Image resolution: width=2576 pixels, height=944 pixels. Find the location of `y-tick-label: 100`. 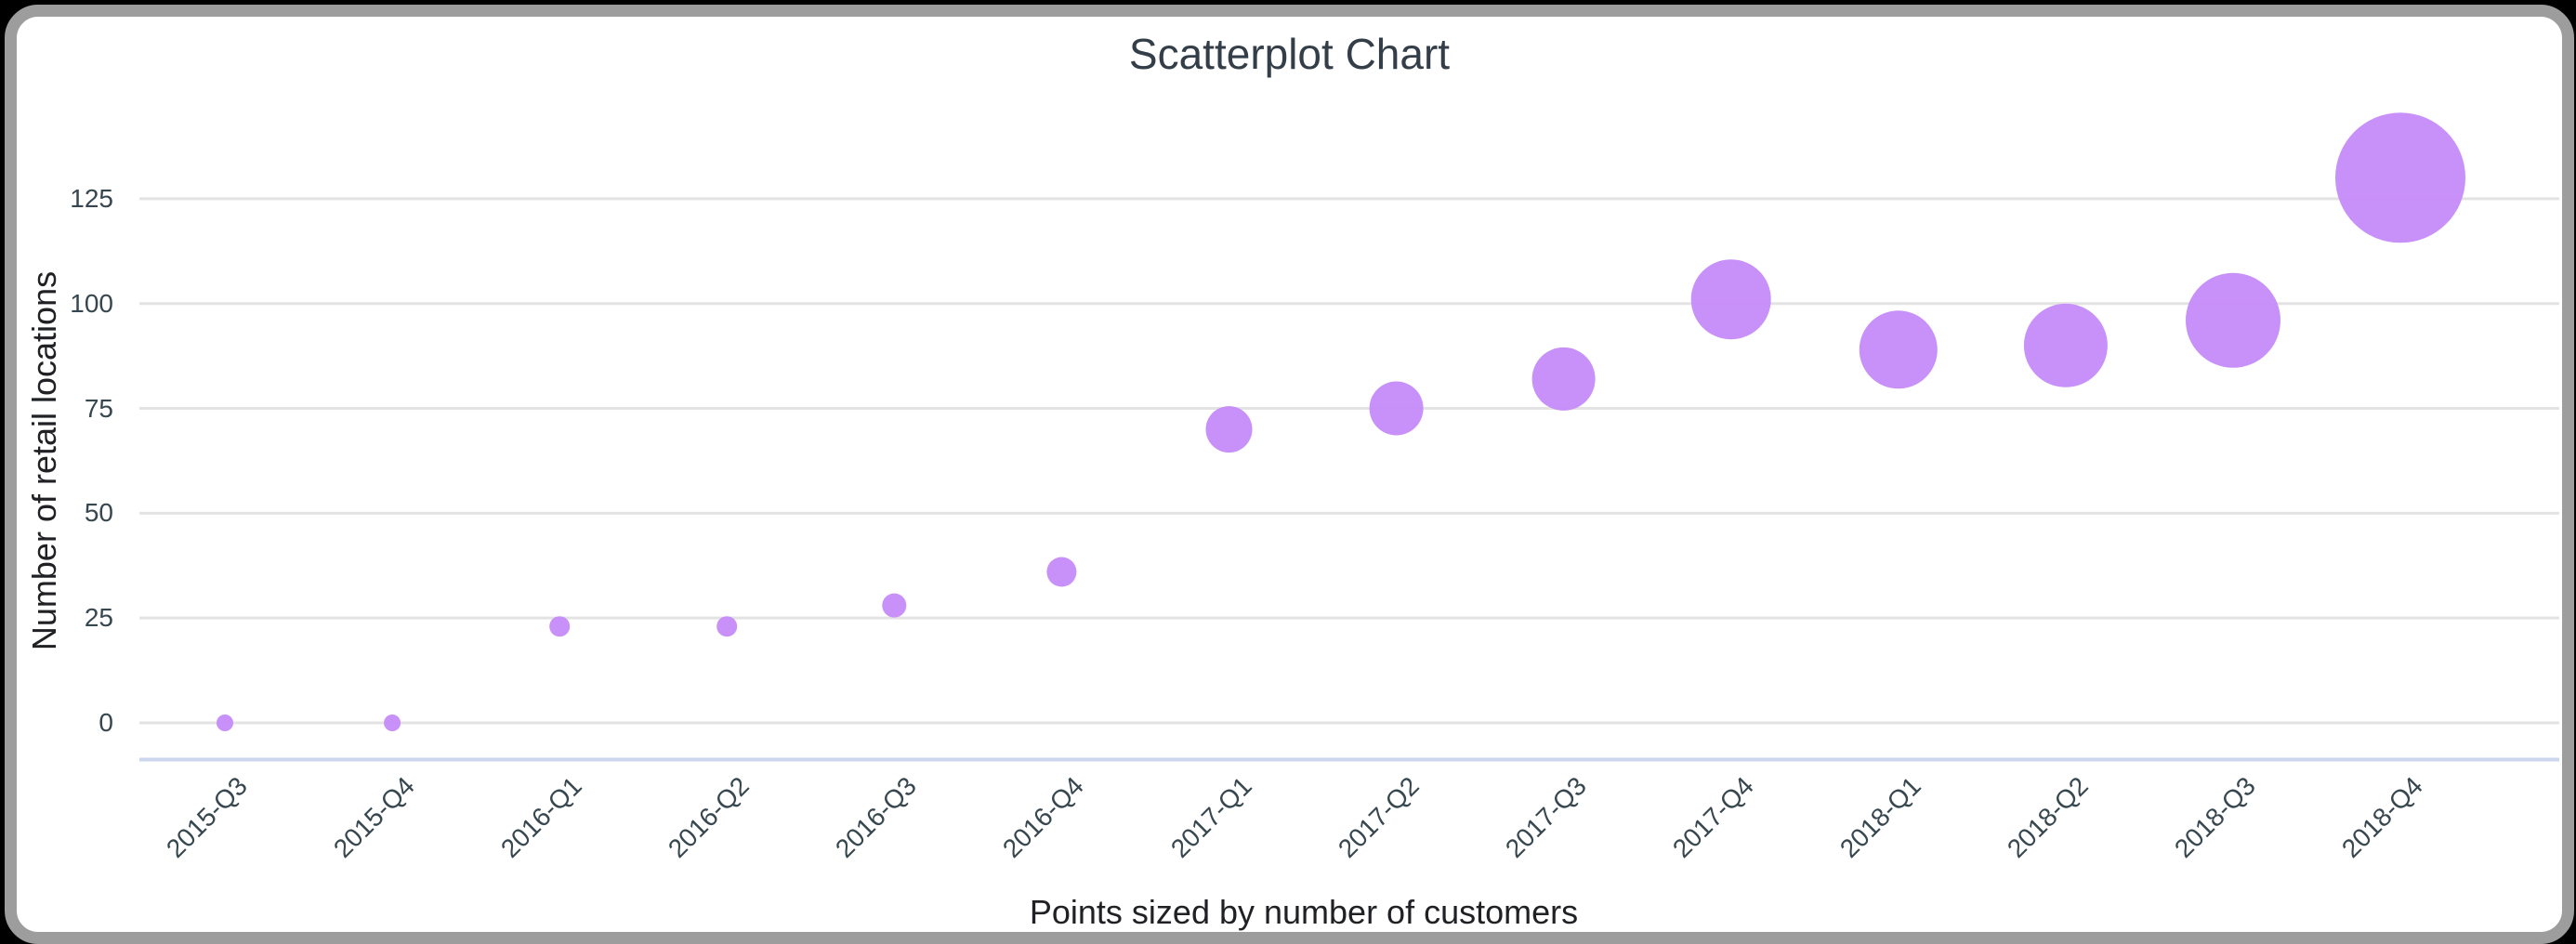

y-tick-label: 100 is located at coordinates (91, 303).